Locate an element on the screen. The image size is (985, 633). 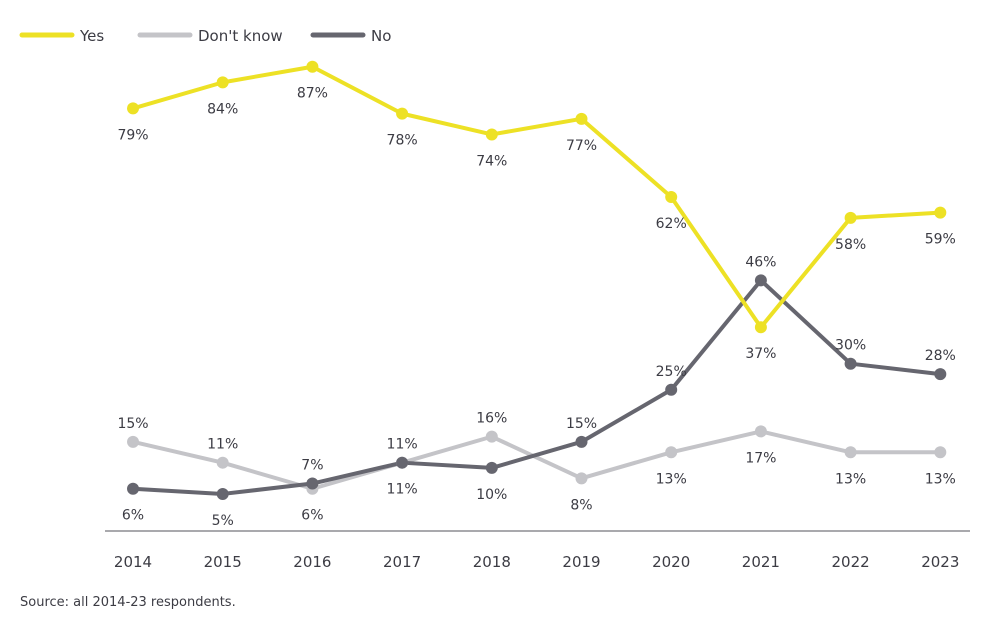
data-label-no: 5% is located at coordinates (223, 521).